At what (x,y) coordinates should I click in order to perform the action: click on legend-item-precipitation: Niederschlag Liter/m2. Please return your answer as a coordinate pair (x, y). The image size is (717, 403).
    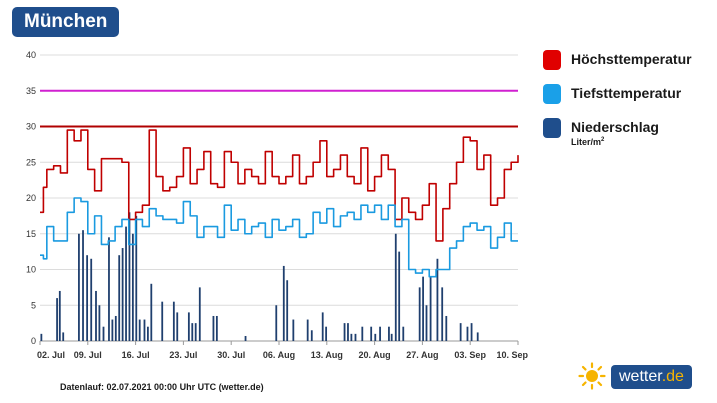
    Looking at the image, I should click on (628, 135).